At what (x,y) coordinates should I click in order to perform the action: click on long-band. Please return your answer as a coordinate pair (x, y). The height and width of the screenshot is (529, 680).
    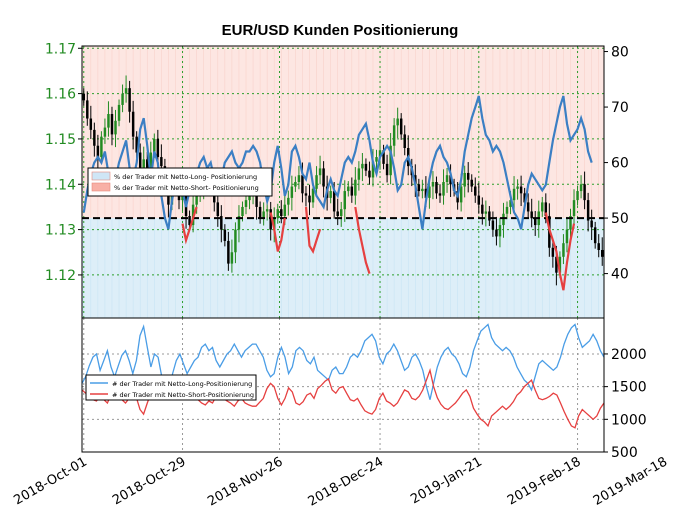
    Looking at the image, I should click on (343, 268).